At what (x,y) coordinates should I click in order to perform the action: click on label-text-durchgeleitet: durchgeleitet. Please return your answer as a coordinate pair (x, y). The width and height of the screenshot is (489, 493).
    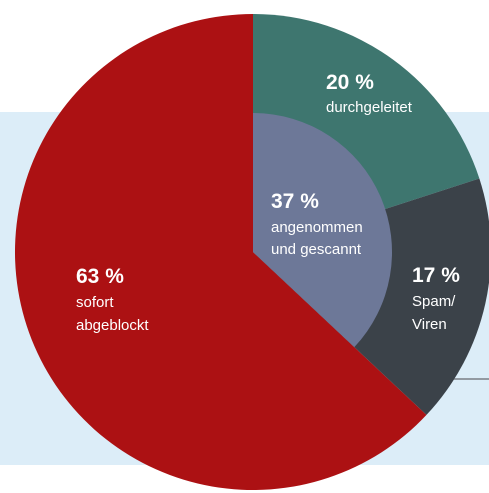
    Looking at the image, I should click on (369, 107).